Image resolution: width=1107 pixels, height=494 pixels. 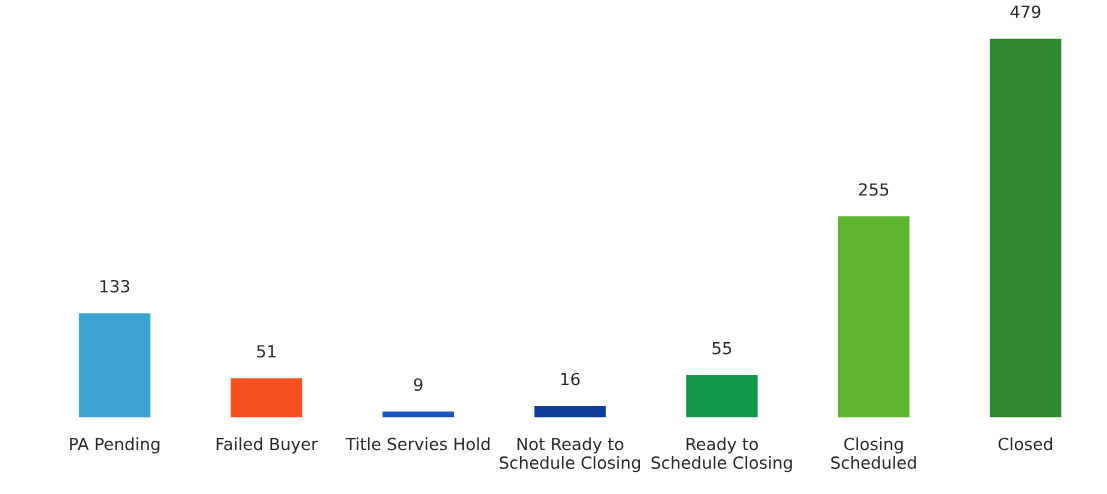 What do you see at coordinates (267, 445) in the screenshot?
I see `x-tick-label: Failed Buyer` at bounding box center [267, 445].